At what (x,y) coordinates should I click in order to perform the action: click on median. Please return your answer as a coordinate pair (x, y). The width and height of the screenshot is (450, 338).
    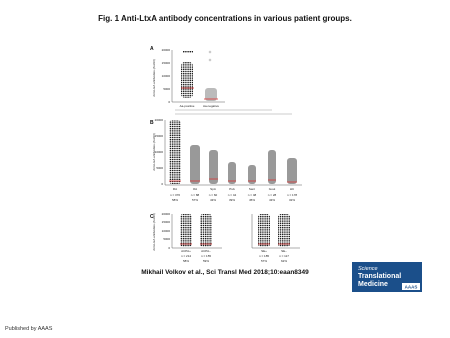
    Looking at the image, I should click on (233, 180).